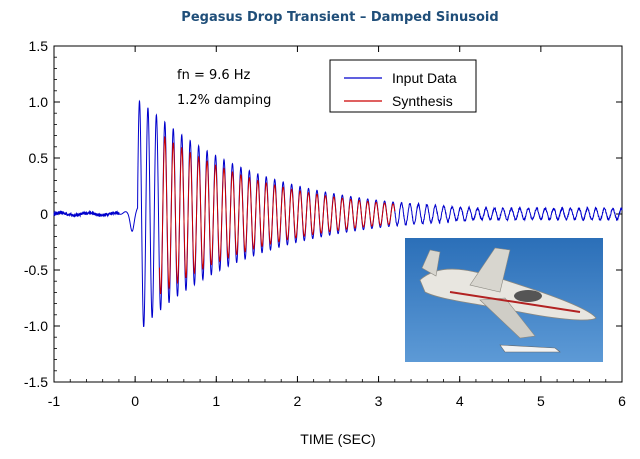  I want to click on x-tick-label: -1, so click(54, 401).